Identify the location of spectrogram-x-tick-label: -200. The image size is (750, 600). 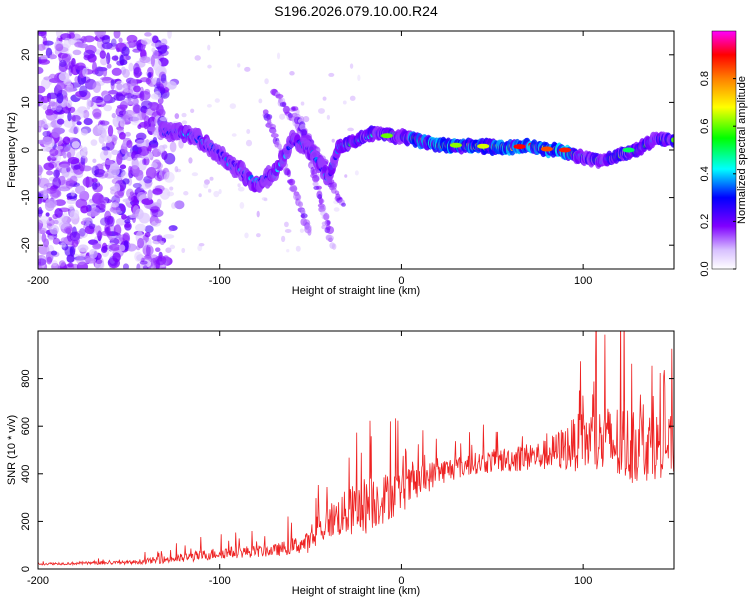
(38, 281).